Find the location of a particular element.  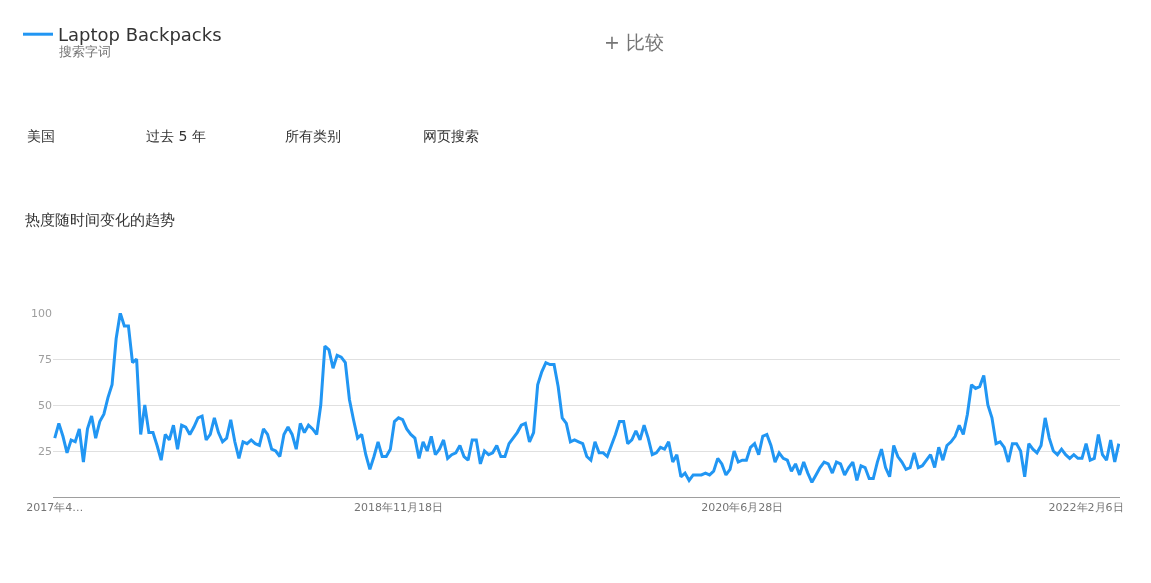

y-tick-label: 100 is located at coordinates (41, 313).